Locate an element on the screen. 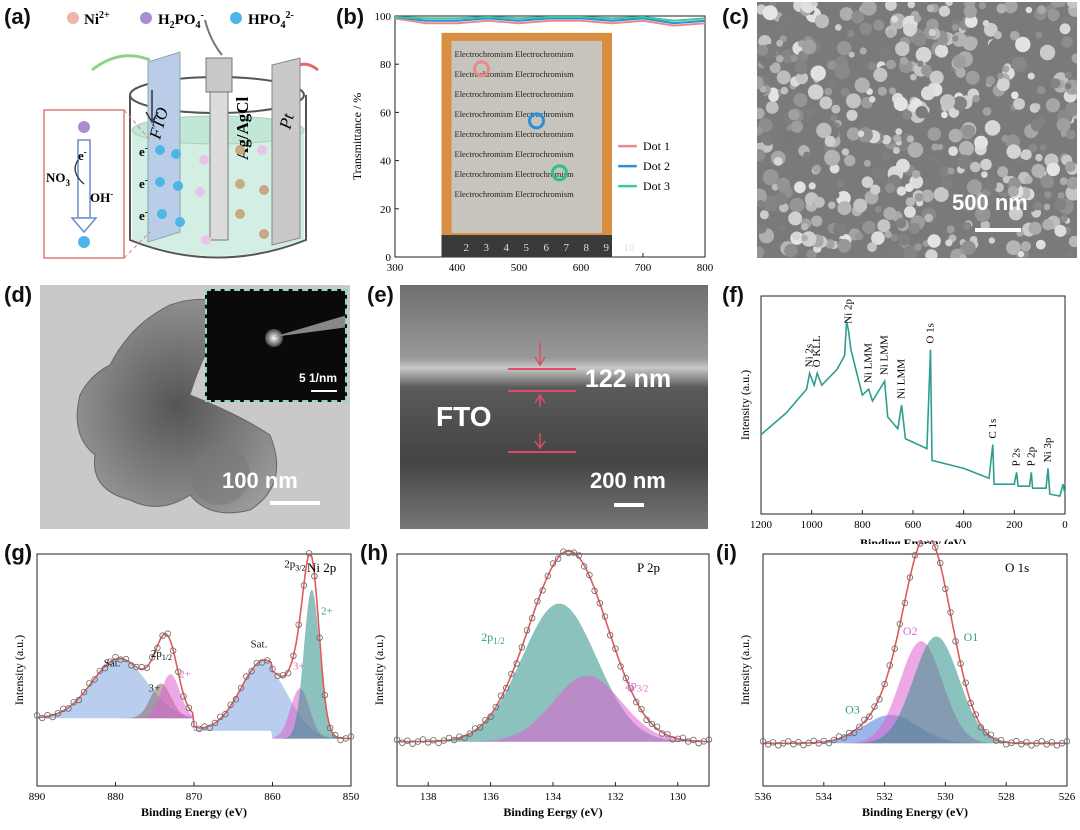 The image size is (1080, 830). legend-hpo-sub: 4 is located at coordinates (283, 25).